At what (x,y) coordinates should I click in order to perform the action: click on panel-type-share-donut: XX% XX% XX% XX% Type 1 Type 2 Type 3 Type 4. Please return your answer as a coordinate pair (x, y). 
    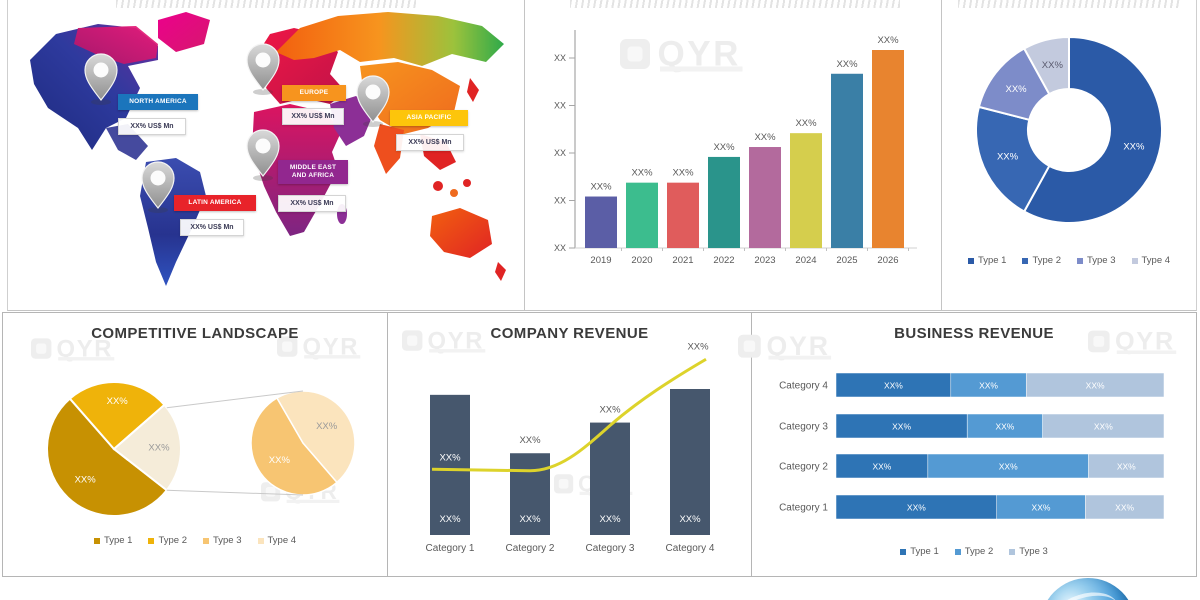
    Looking at the image, I should click on (1069, 155).